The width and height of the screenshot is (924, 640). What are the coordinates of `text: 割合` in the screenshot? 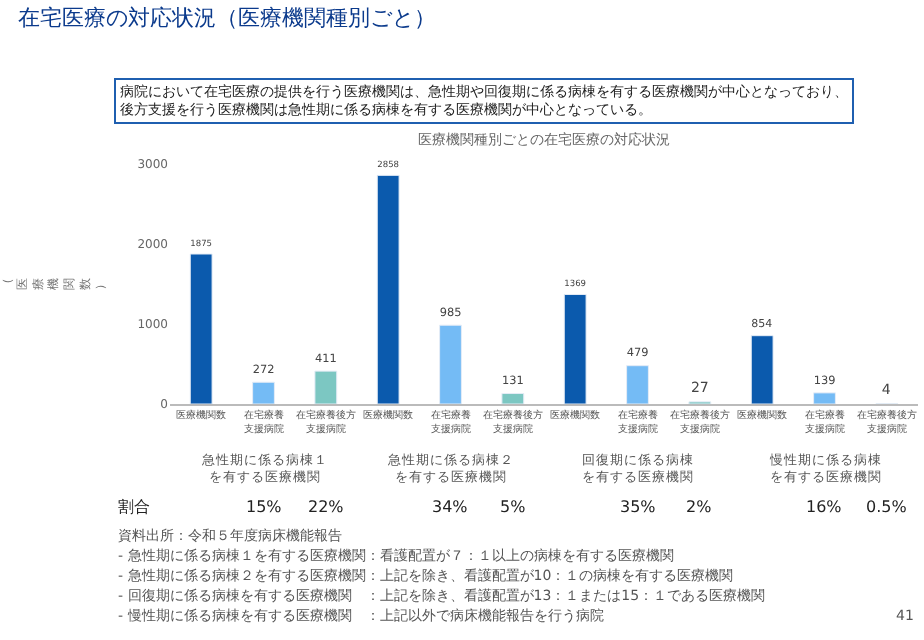 It's located at (134, 507).